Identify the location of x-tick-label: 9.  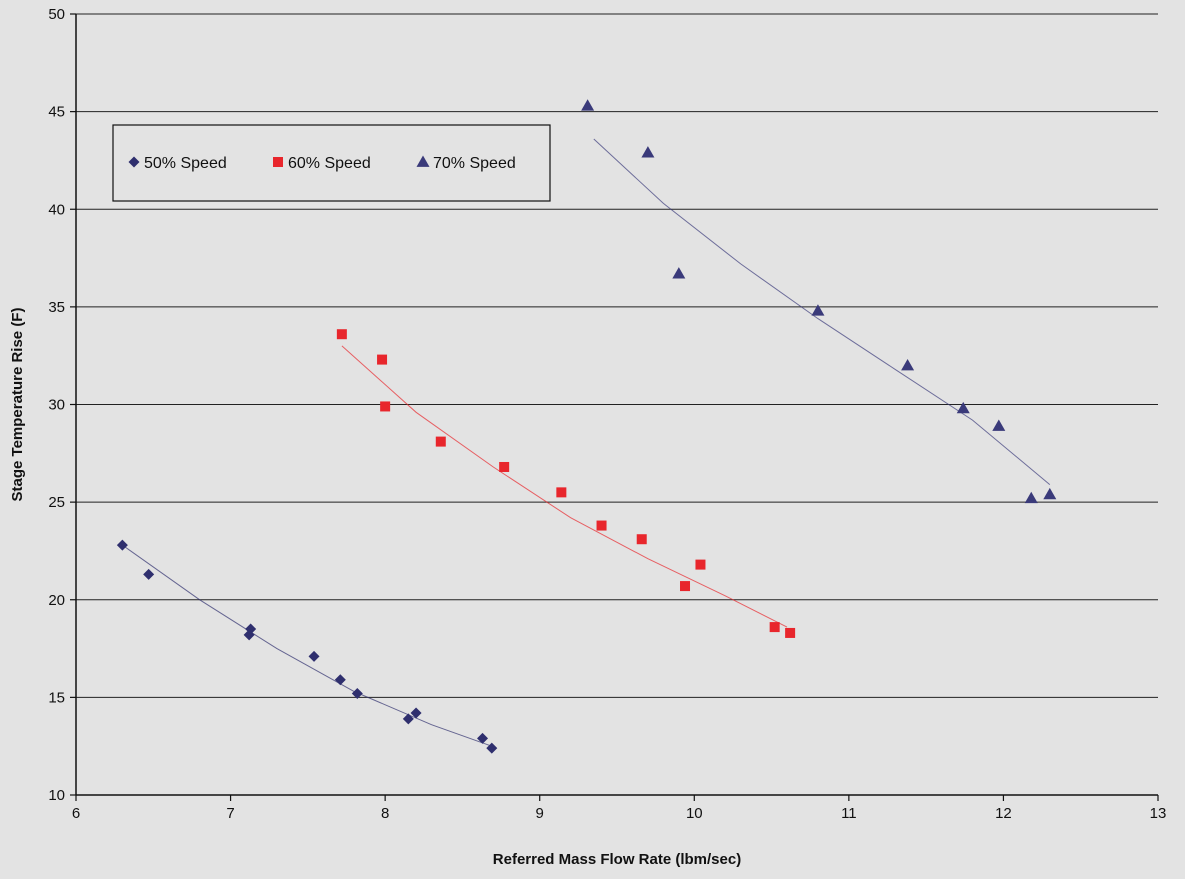
(540, 813).